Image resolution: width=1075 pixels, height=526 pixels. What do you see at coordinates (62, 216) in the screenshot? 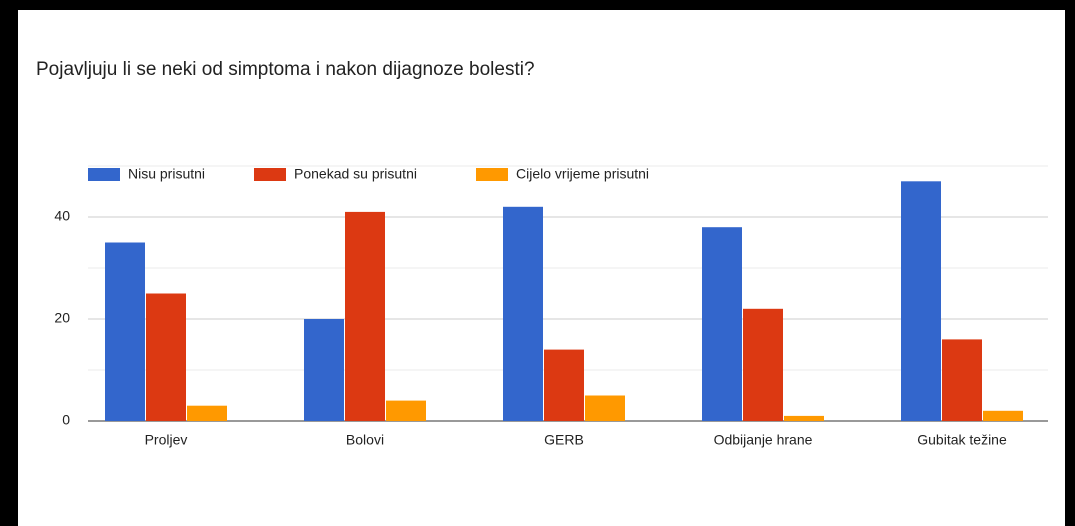
I see `y-tick-label: 40` at bounding box center [62, 216].